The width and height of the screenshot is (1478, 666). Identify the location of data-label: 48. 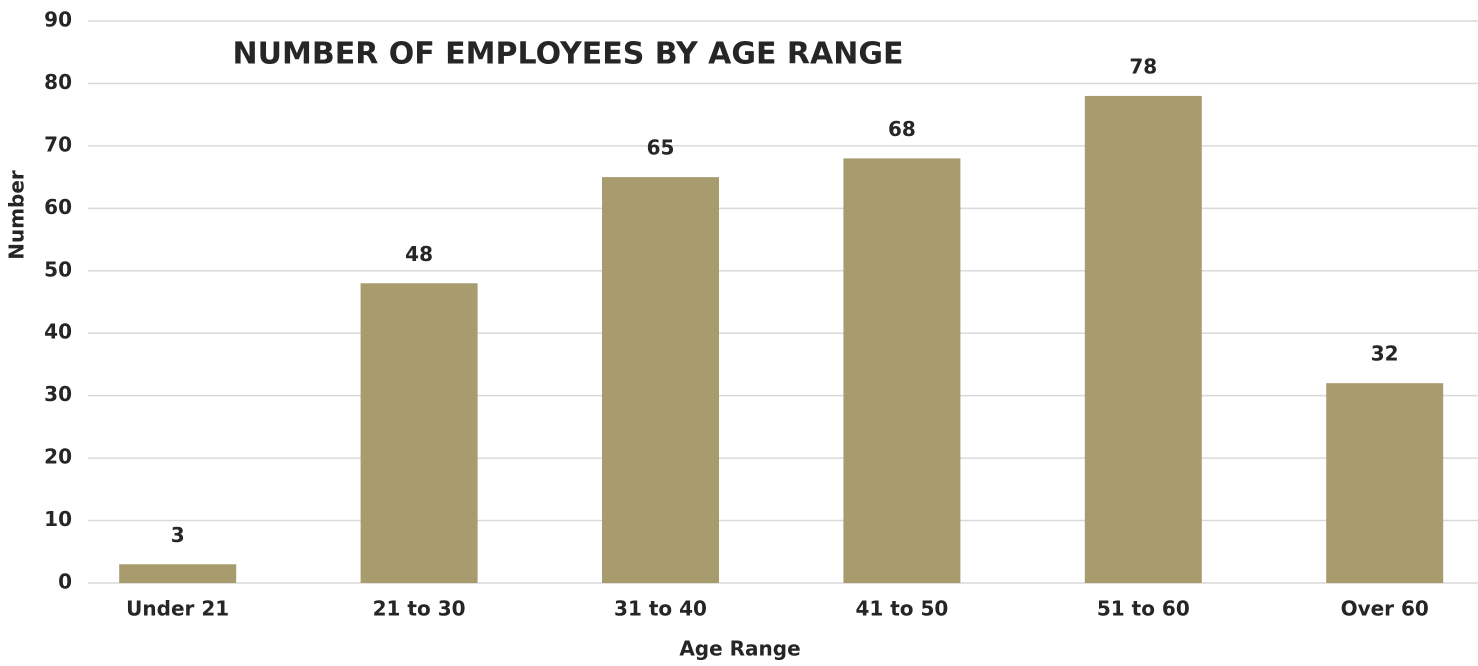
(419, 254).